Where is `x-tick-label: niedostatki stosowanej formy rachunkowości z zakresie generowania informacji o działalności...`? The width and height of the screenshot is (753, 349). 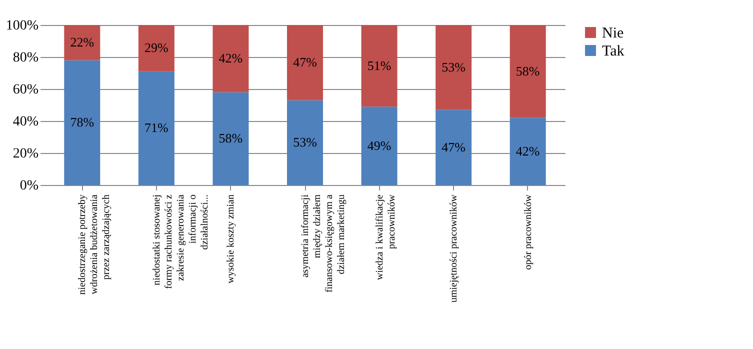
x-tick-label: niedostatki stosowanej formy rachunkowości z zakresie generowania informacji o działalności... is located at coordinates (180, 241).